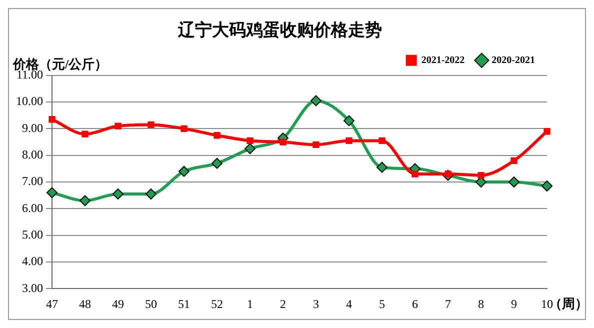 This screenshot has height=328, width=594. What do you see at coordinates (32, 127) in the screenshot?
I see `y-tick-label: 9.00` at bounding box center [32, 127].